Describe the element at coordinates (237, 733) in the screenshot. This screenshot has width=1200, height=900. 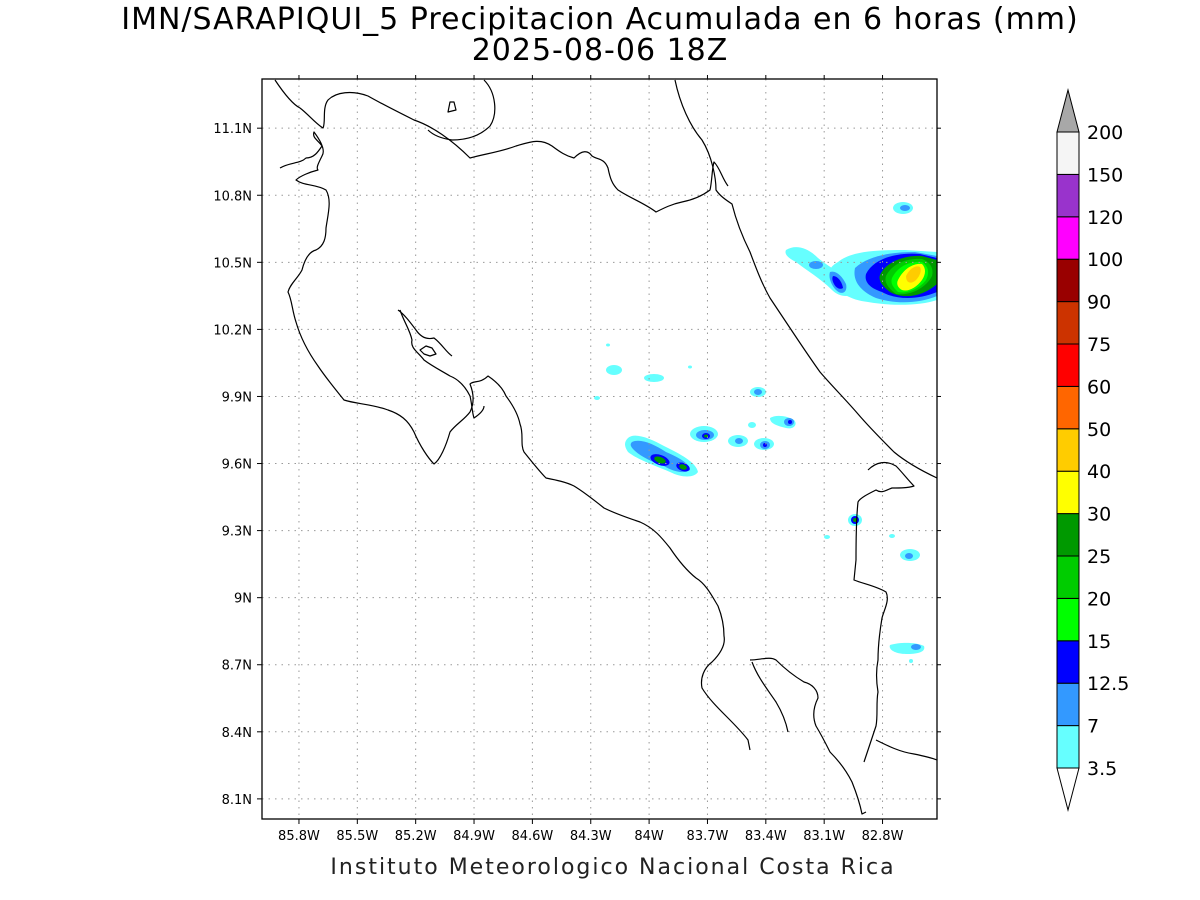
I see `lat-tick-label: 8.4N` at that location.